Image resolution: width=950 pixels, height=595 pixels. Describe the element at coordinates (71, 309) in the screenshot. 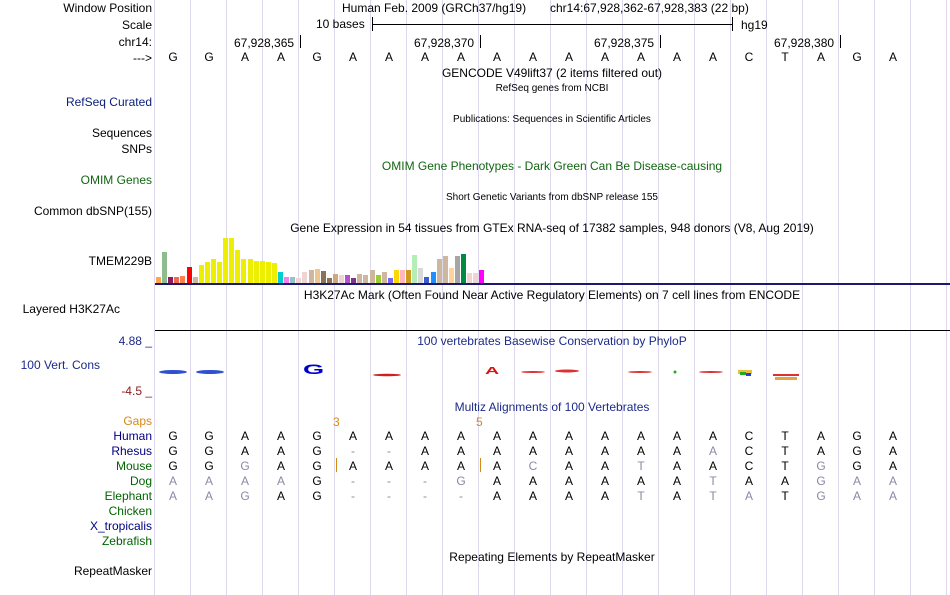

I see `label-h3k27ac: Layered H3K27Ac` at that location.